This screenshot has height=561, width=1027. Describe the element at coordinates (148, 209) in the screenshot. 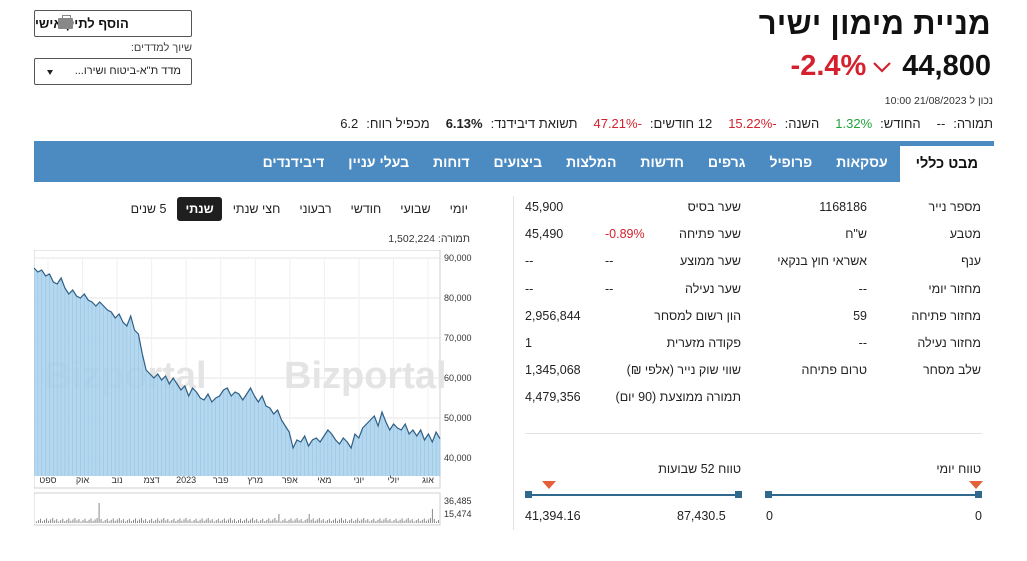

I see `period-5-years: 5 שנים` at that location.